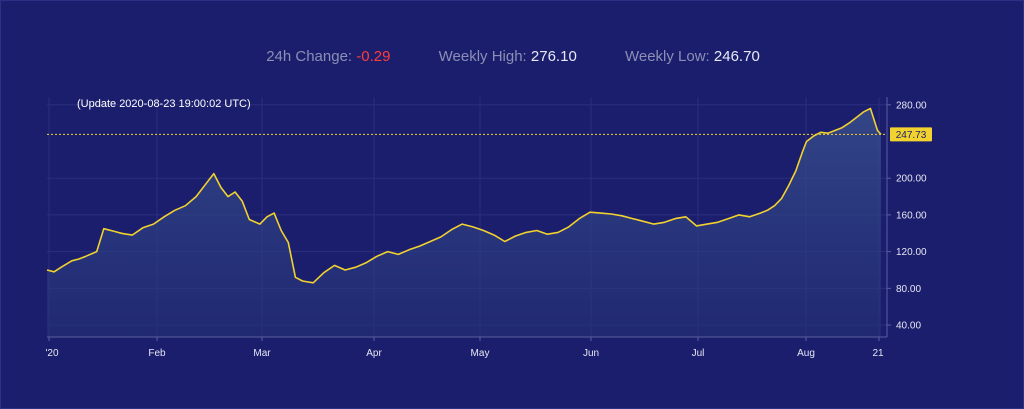 This screenshot has width=1024, height=409. What do you see at coordinates (911, 105) in the screenshot?
I see `y-tick-label: 280.00` at bounding box center [911, 105].